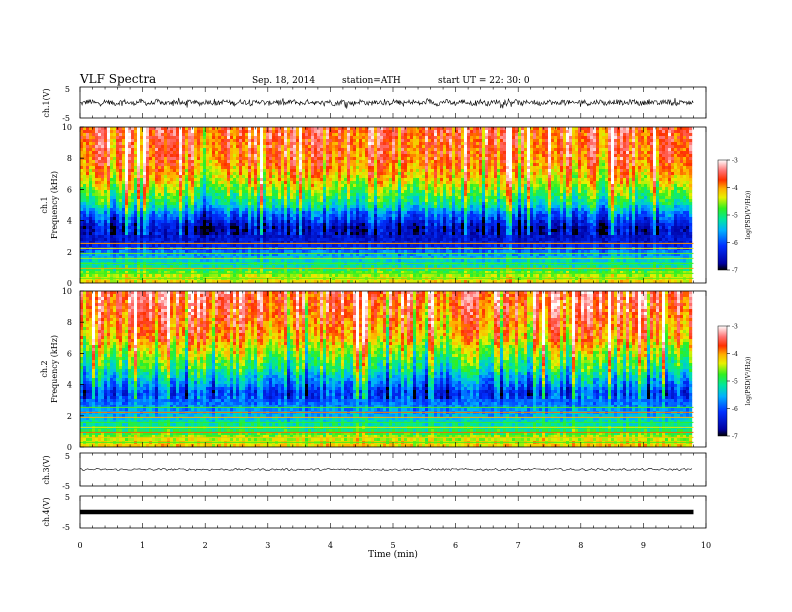  I want to click on time-tick-label: 0, so click(79, 545).